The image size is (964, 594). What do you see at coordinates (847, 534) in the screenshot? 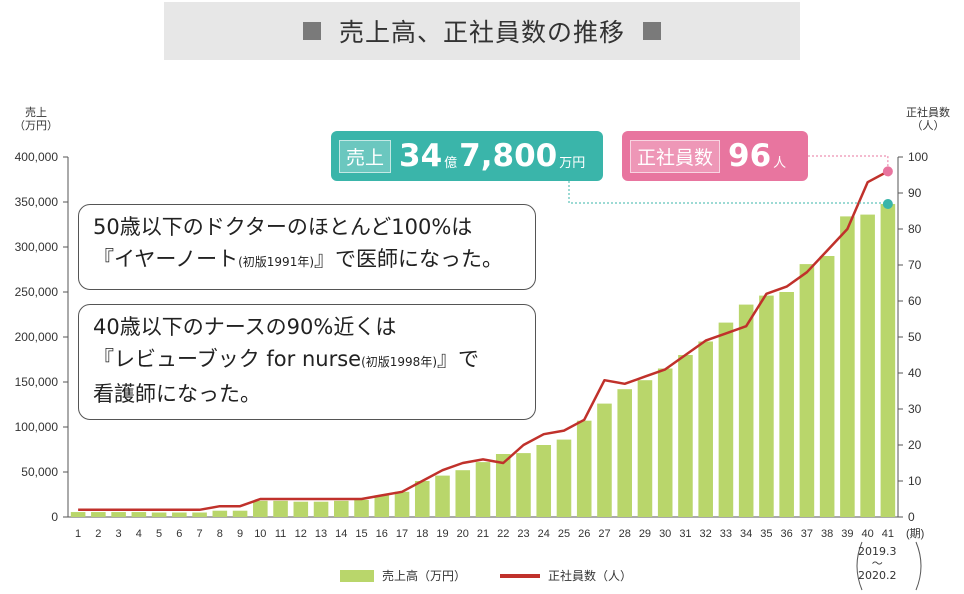
I see `x-tick-label: 39` at bounding box center [847, 534].